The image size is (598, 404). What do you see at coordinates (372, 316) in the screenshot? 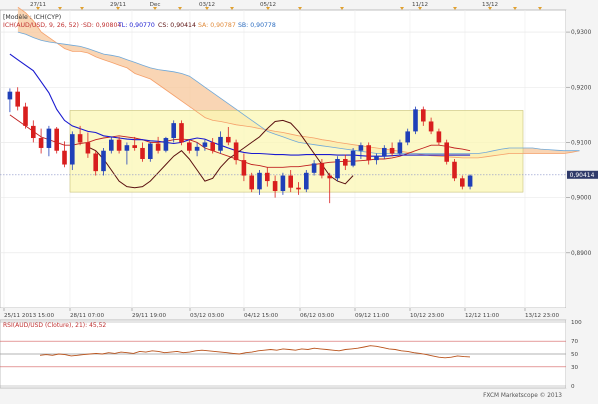
I see `time-tick-label: 09/12 11:00` at bounding box center [372, 316].